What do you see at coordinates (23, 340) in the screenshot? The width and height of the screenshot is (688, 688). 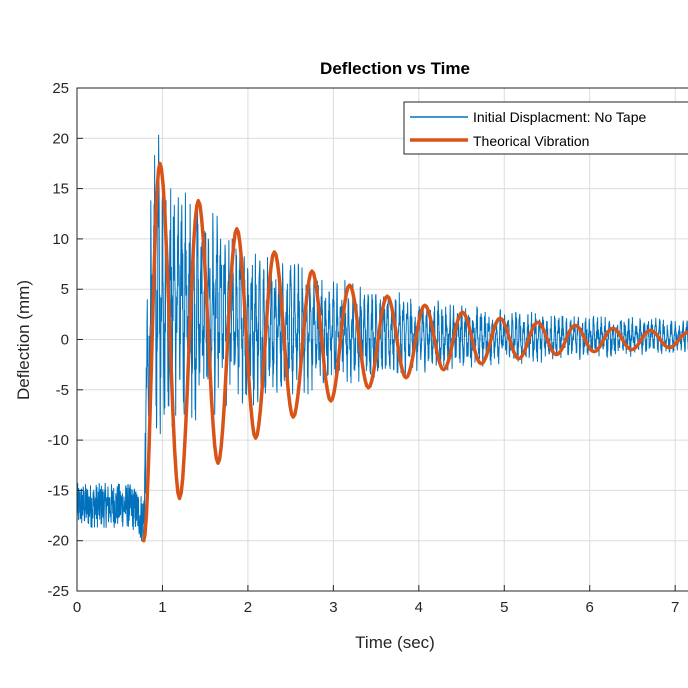 I see `y-axis-label: Deflection (mm)` at bounding box center [23, 340].